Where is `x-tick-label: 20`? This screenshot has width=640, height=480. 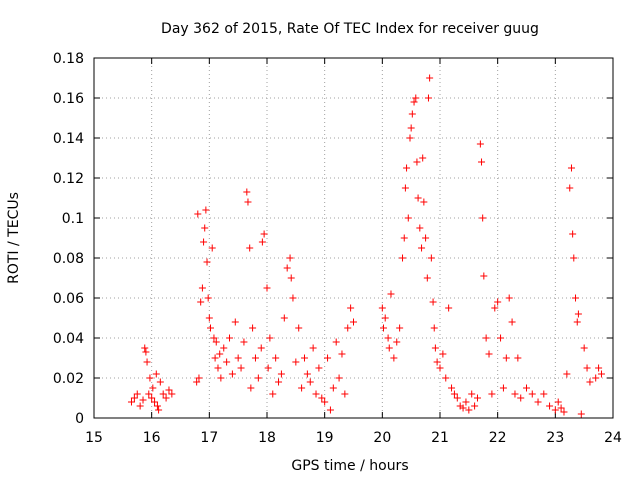 x-tick-label: 20 is located at coordinates (382, 438).